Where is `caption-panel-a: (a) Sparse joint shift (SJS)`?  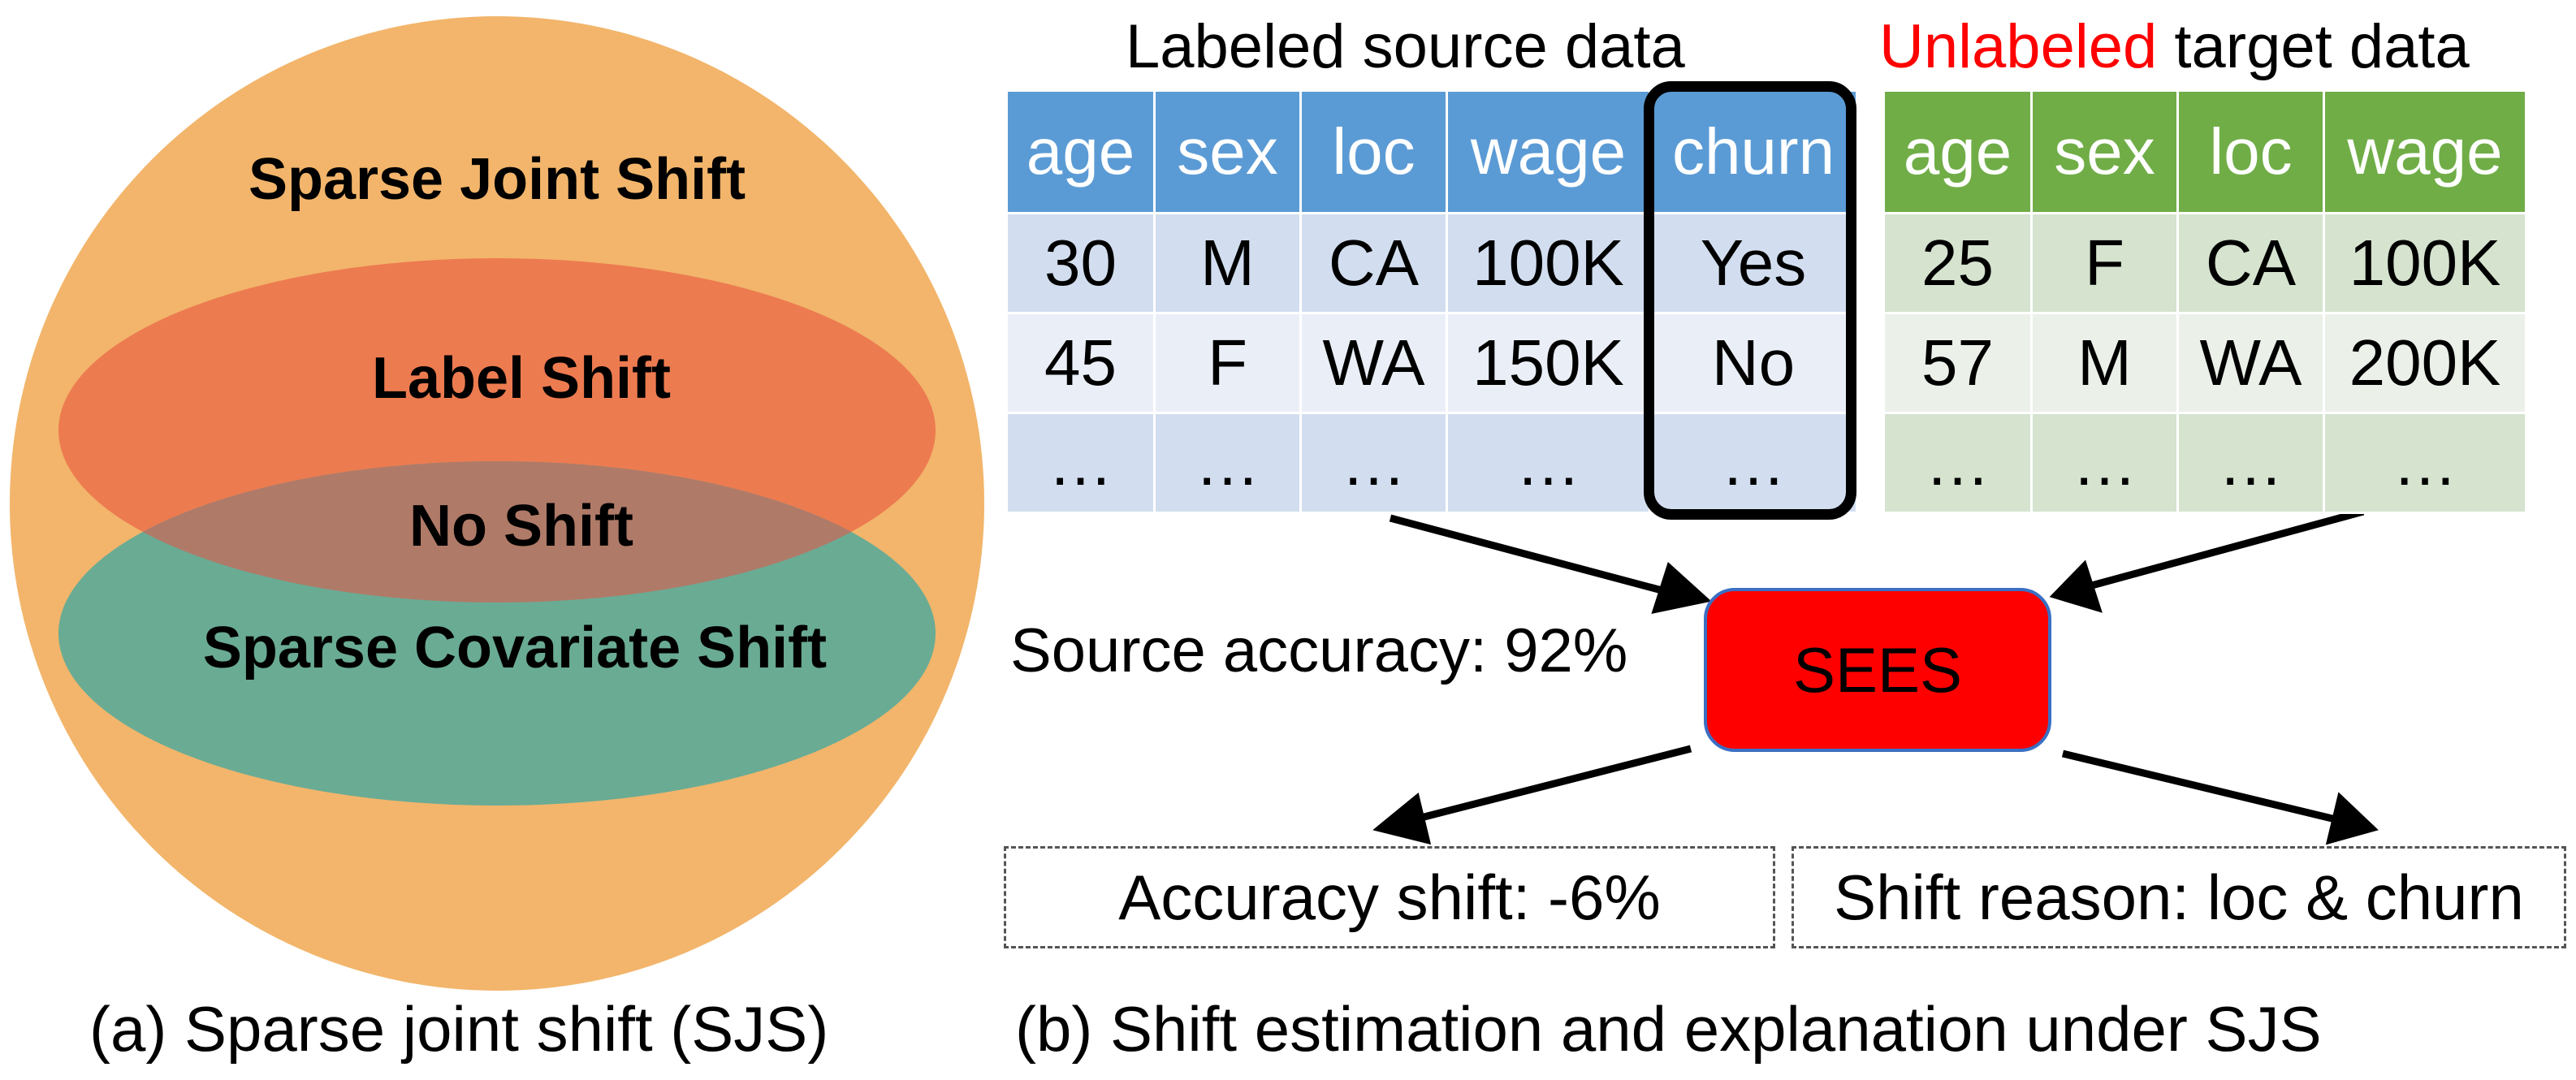
caption-panel-a: (a) Sparse joint shift (SJS) is located at coordinates (459, 1029).